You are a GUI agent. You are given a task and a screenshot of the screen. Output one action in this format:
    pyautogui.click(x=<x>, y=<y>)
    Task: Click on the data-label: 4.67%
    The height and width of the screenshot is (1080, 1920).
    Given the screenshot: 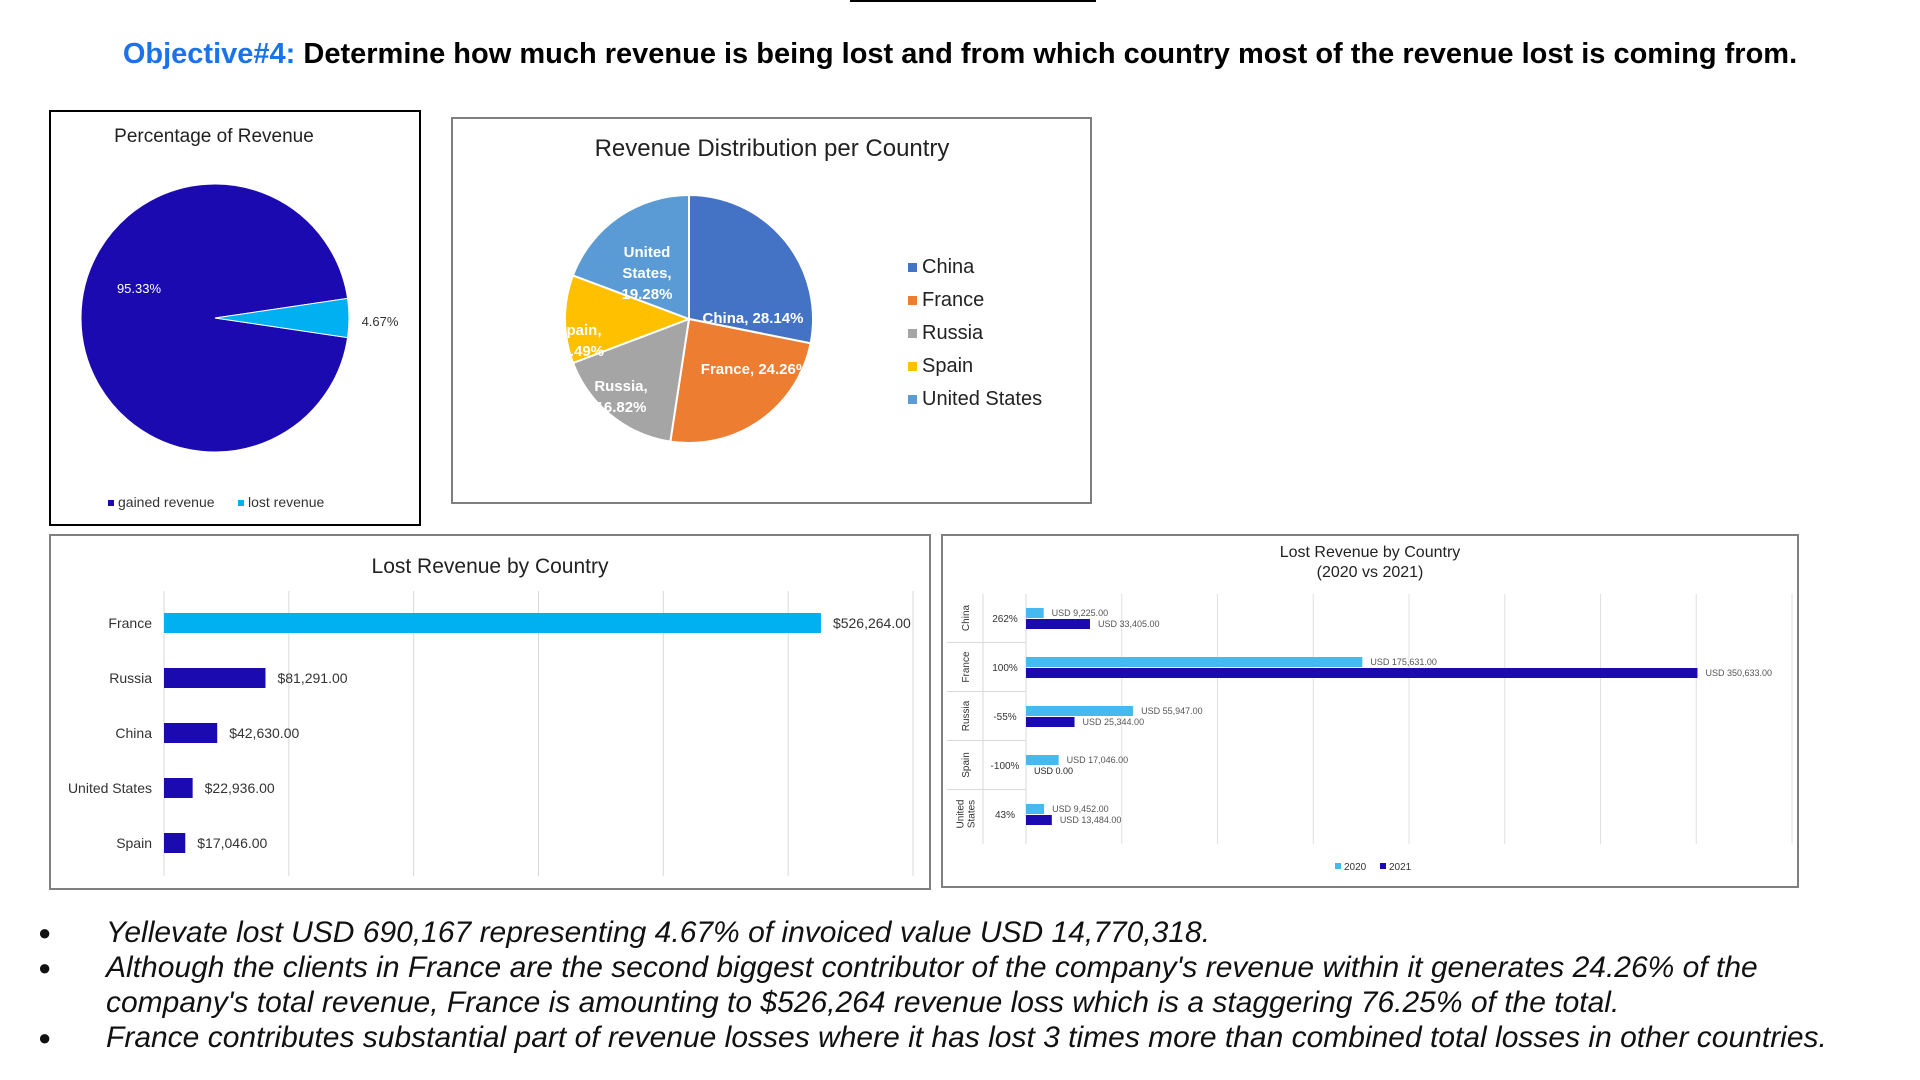 What is the action you would take?
    pyautogui.click(x=380, y=321)
    